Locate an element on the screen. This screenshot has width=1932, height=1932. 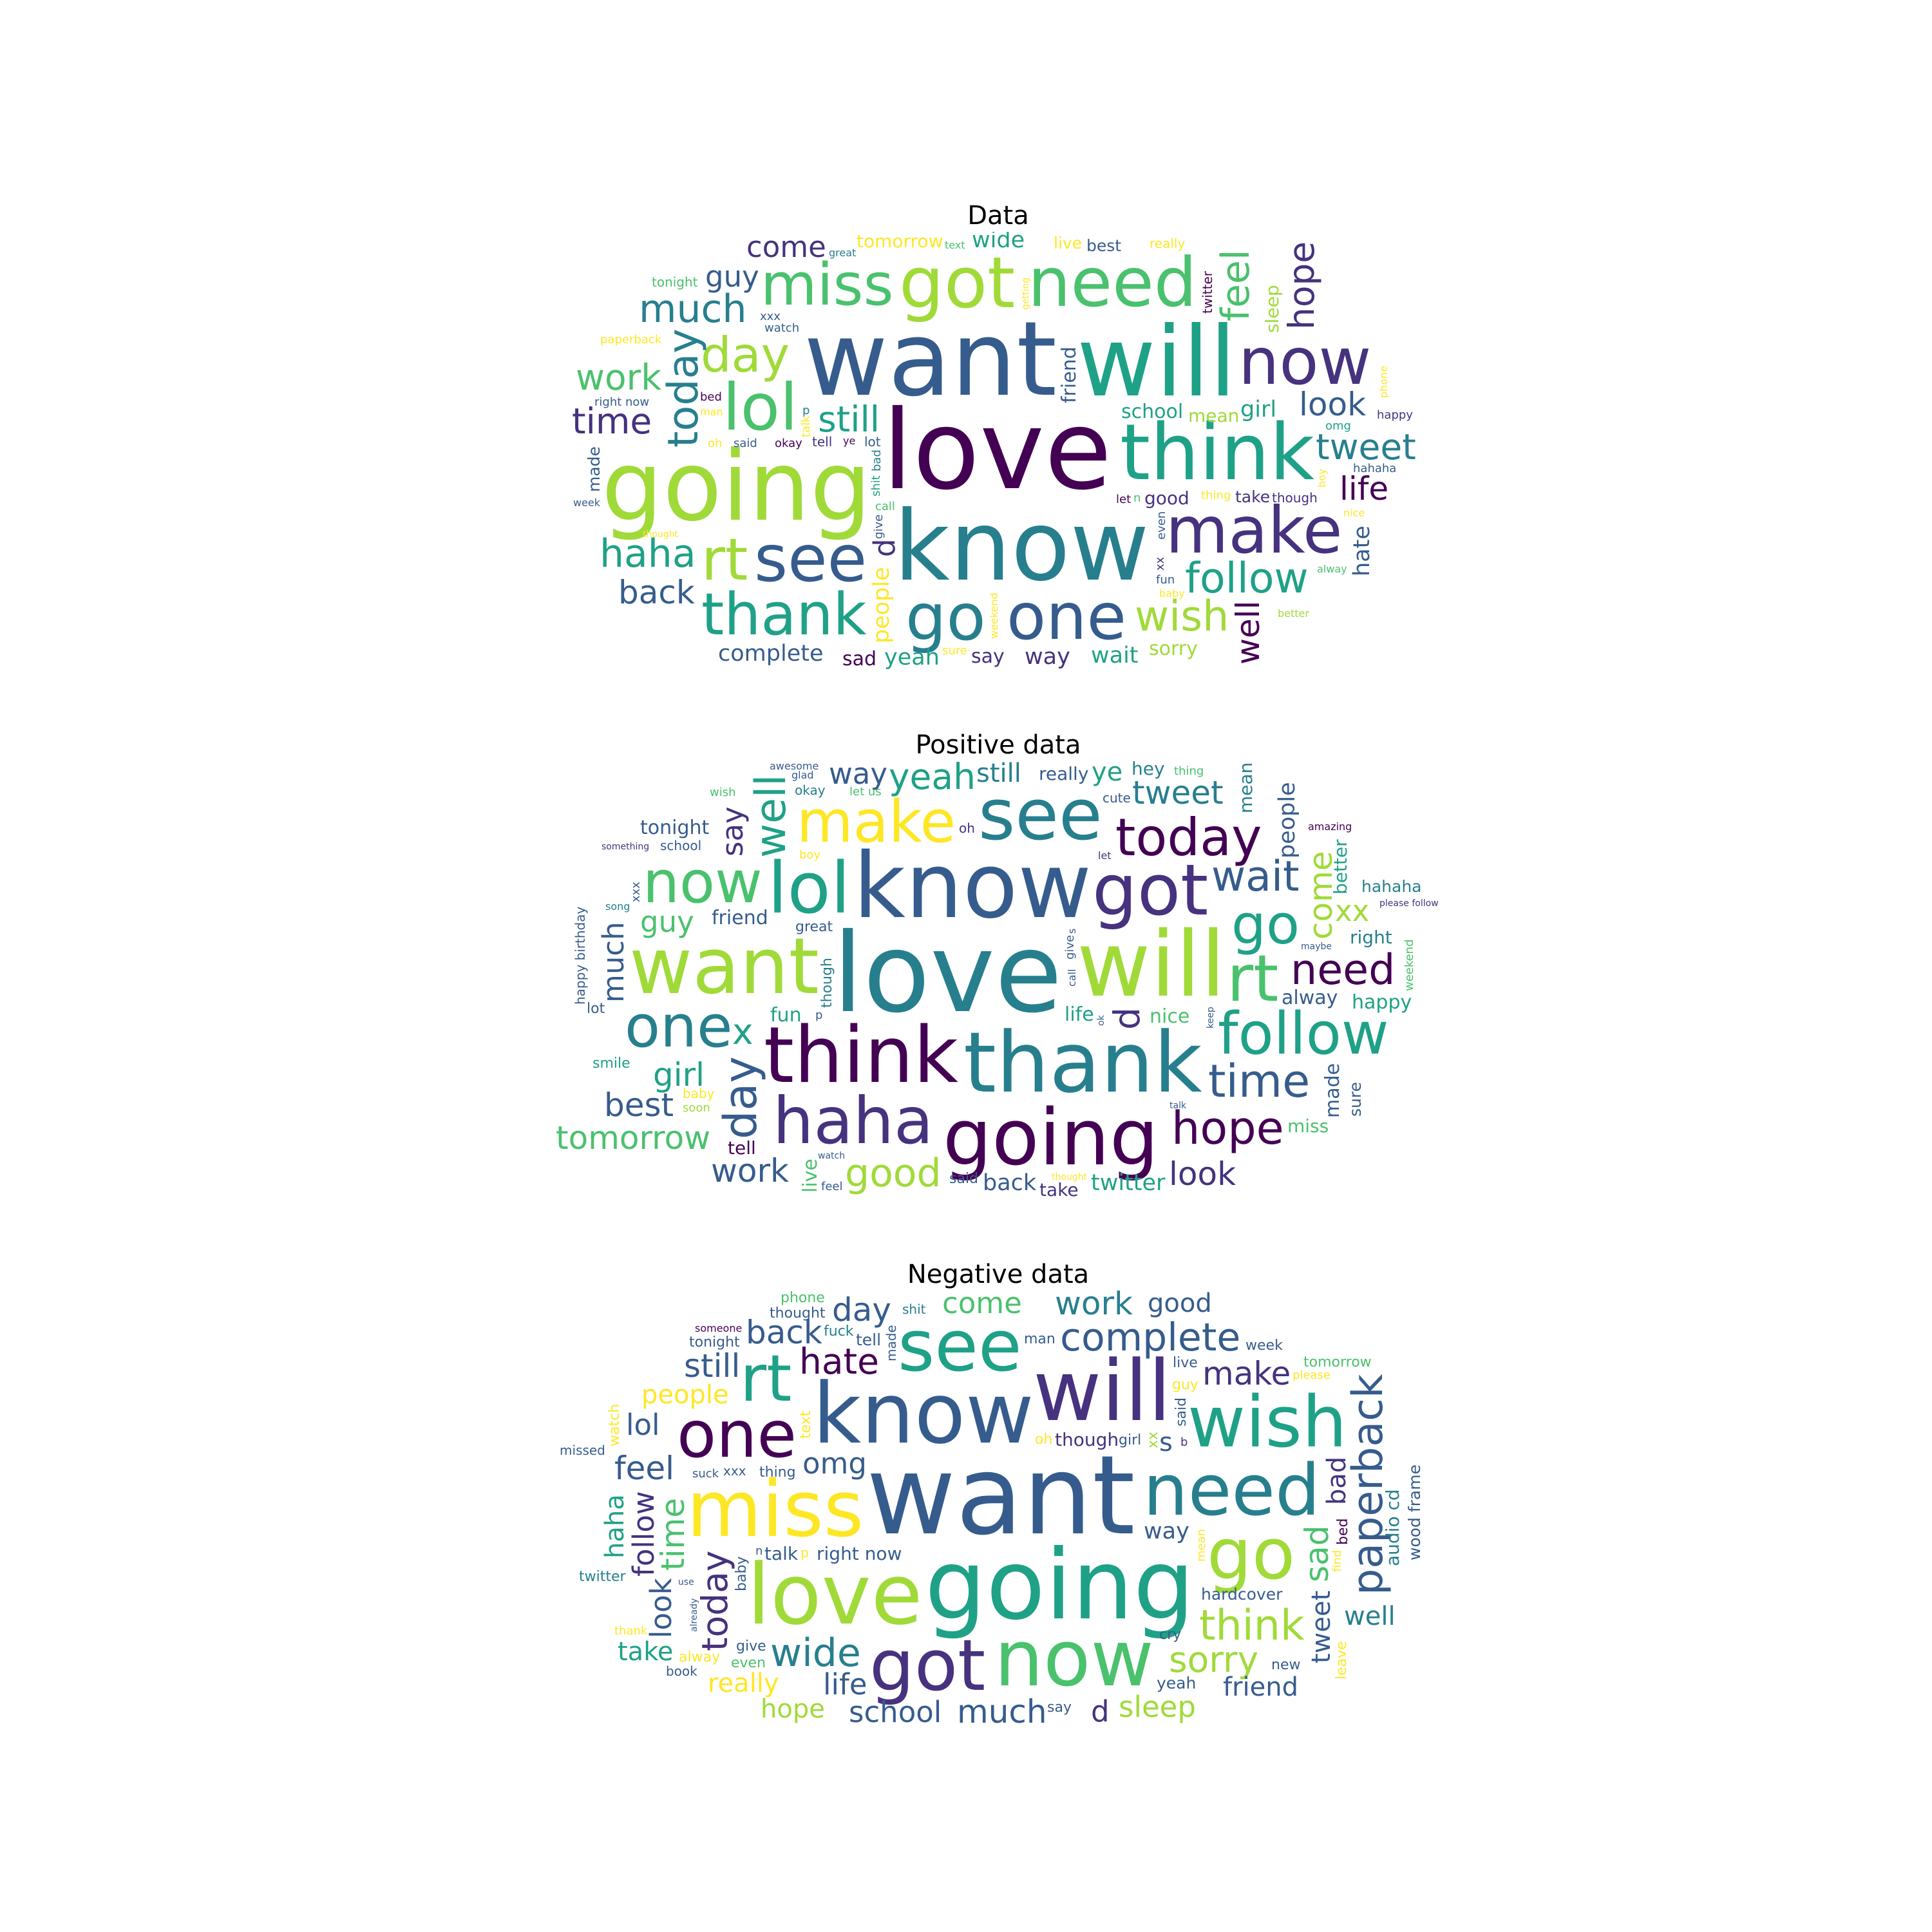
word-soon: soon is located at coordinates (696, 1108).